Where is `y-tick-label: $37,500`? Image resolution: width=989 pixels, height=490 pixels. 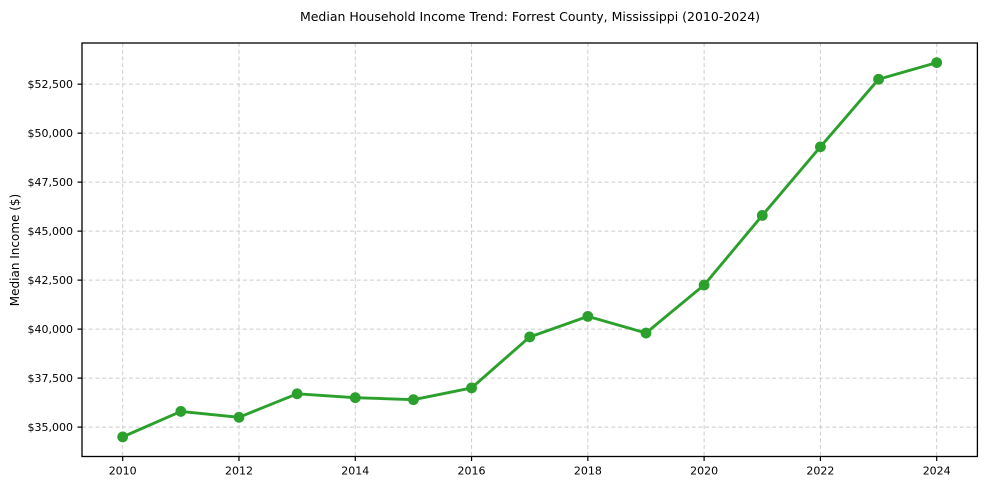
y-tick-label: $37,500 is located at coordinates (51, 378).